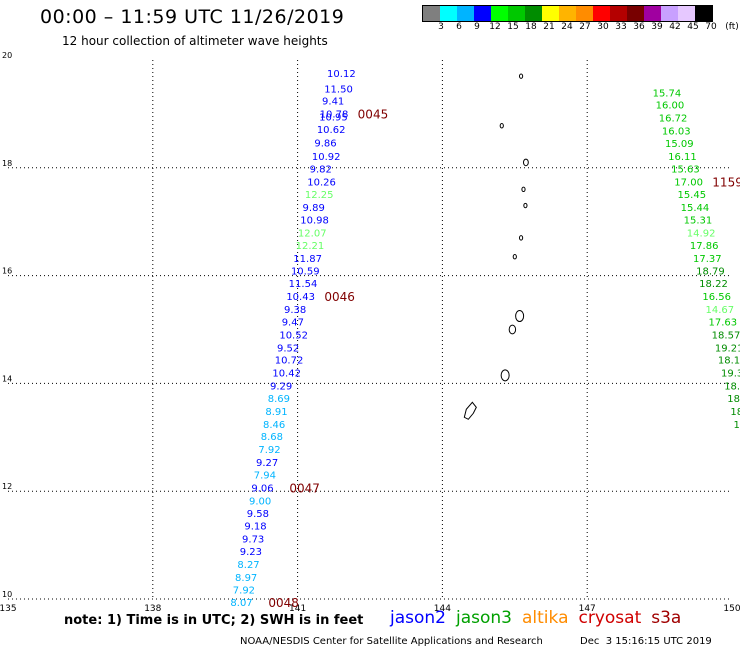  Describe the element at coordinates (727, 348) in the screenshot. I see `wave-height-value: 19.21` at that location.